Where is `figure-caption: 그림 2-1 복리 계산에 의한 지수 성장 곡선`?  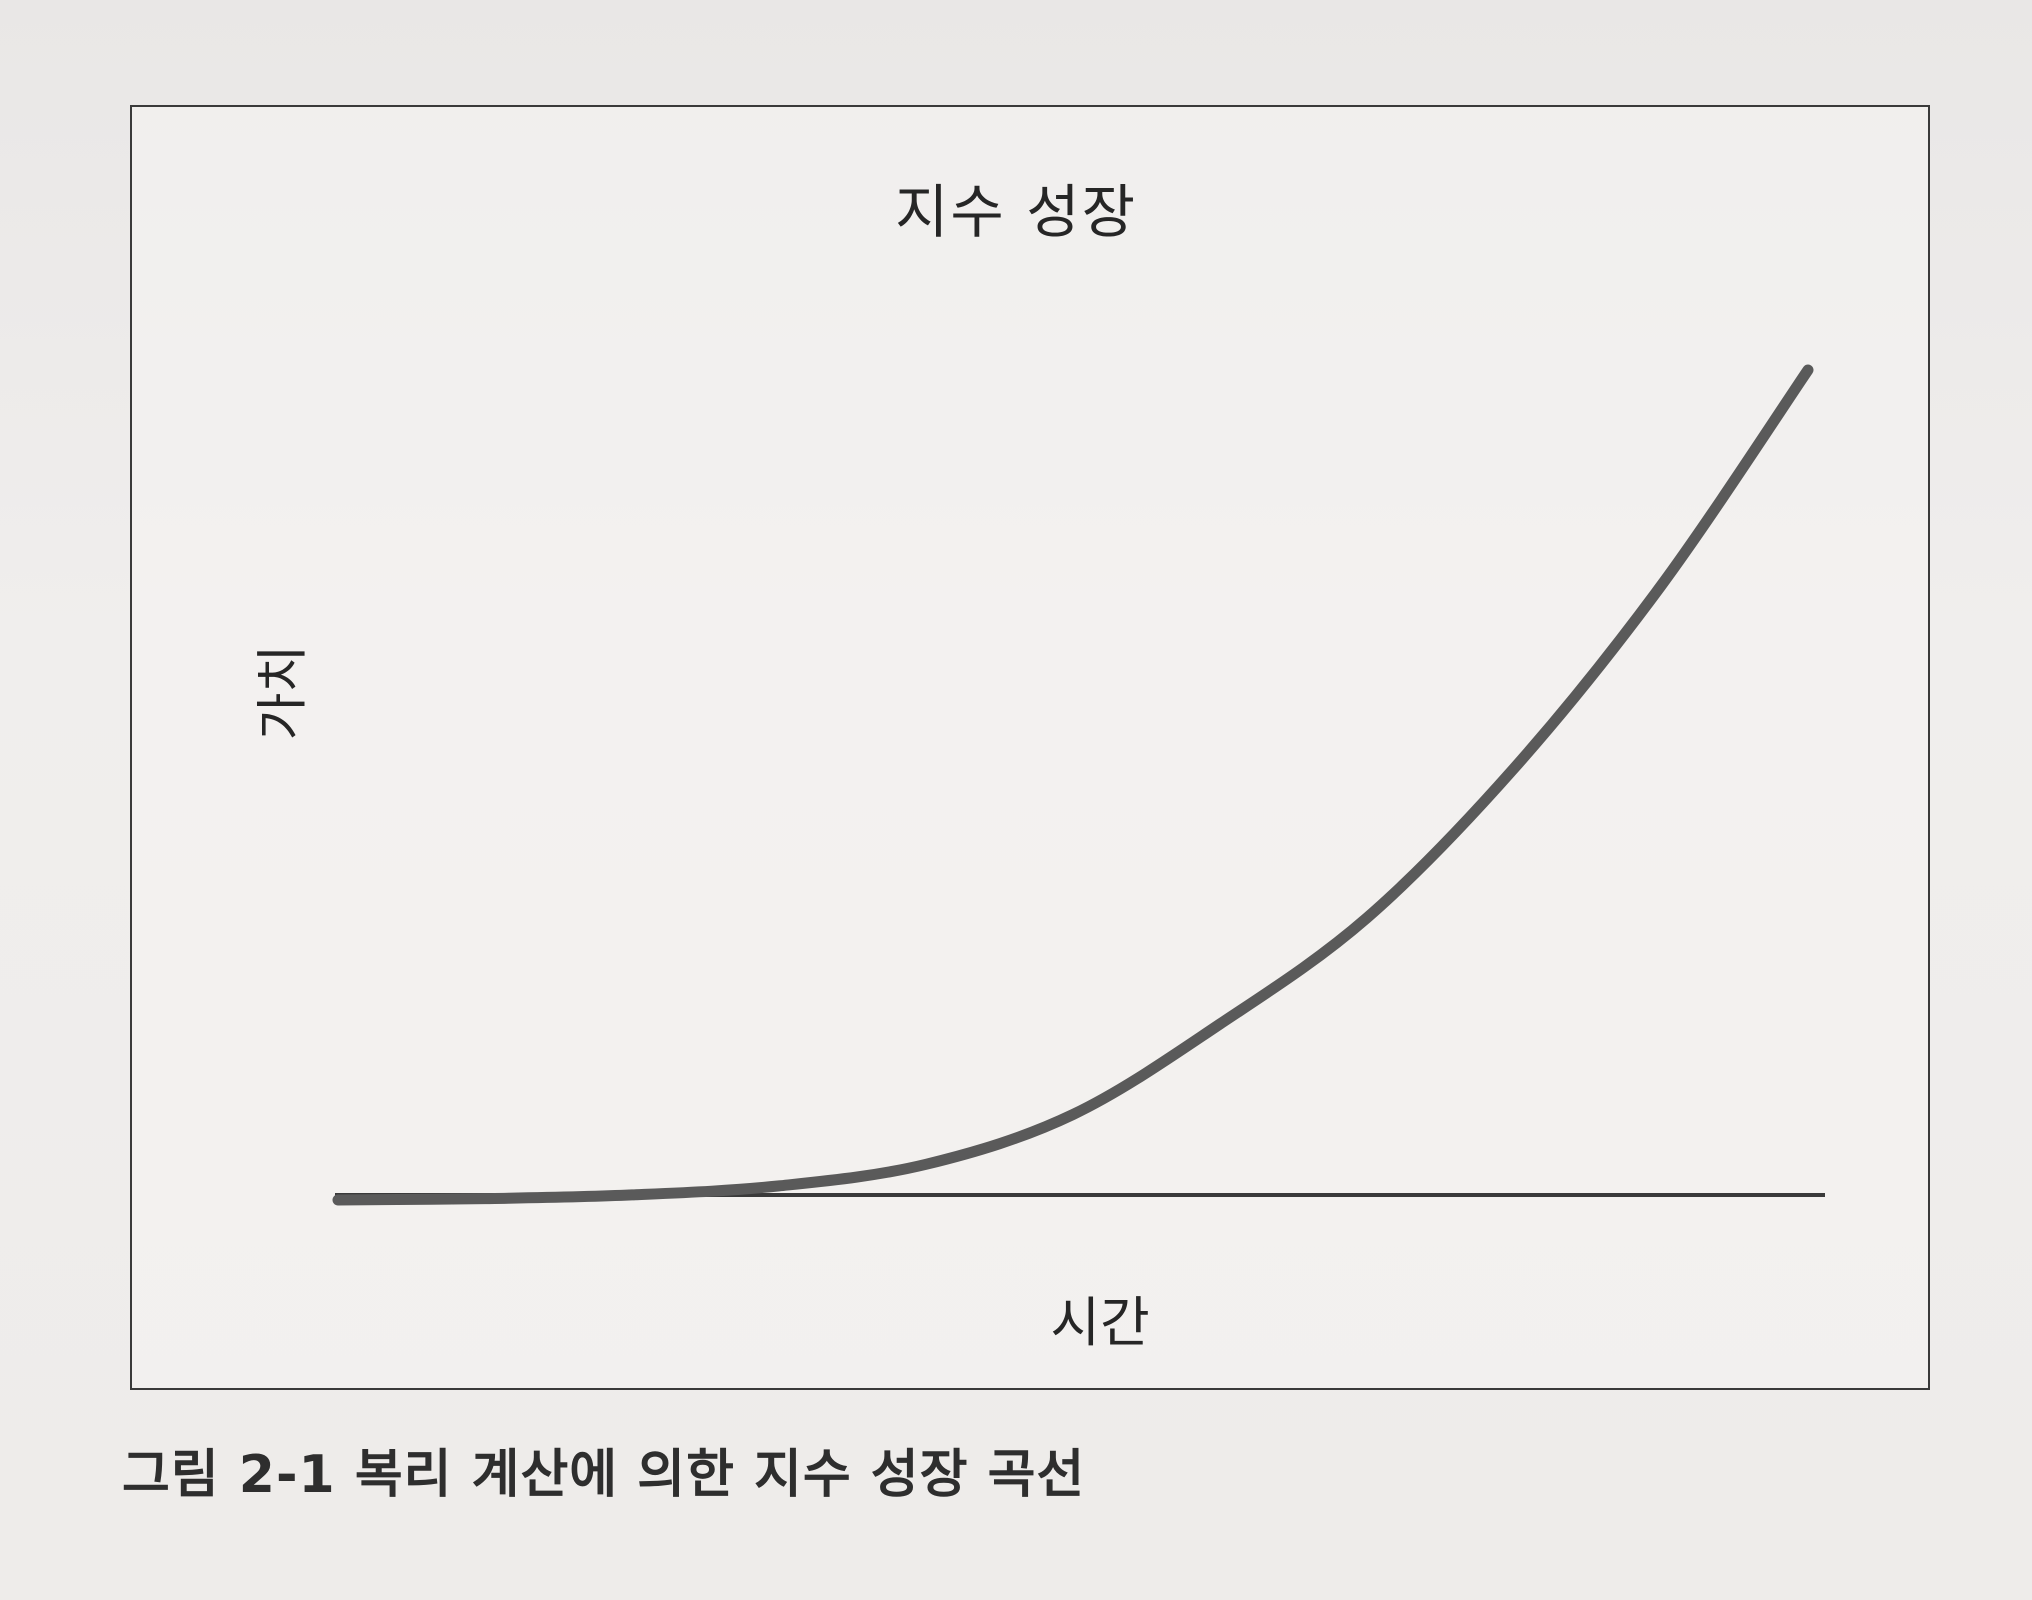
figure-caption: 그림 2-1 복리 계산에 의한 지수 성장 곡선 is located at coordinates (604, 1475).